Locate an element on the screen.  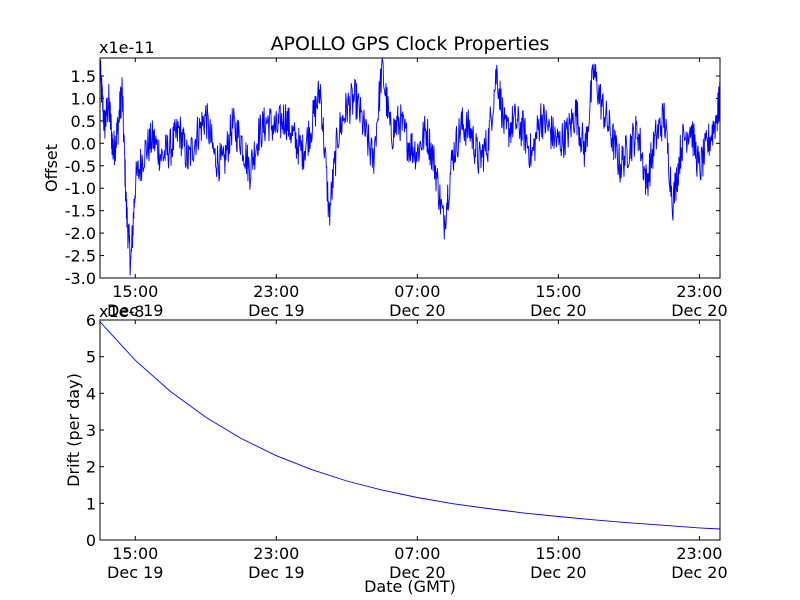
y-tick-label: 4 is located at coordinates (91, 393).